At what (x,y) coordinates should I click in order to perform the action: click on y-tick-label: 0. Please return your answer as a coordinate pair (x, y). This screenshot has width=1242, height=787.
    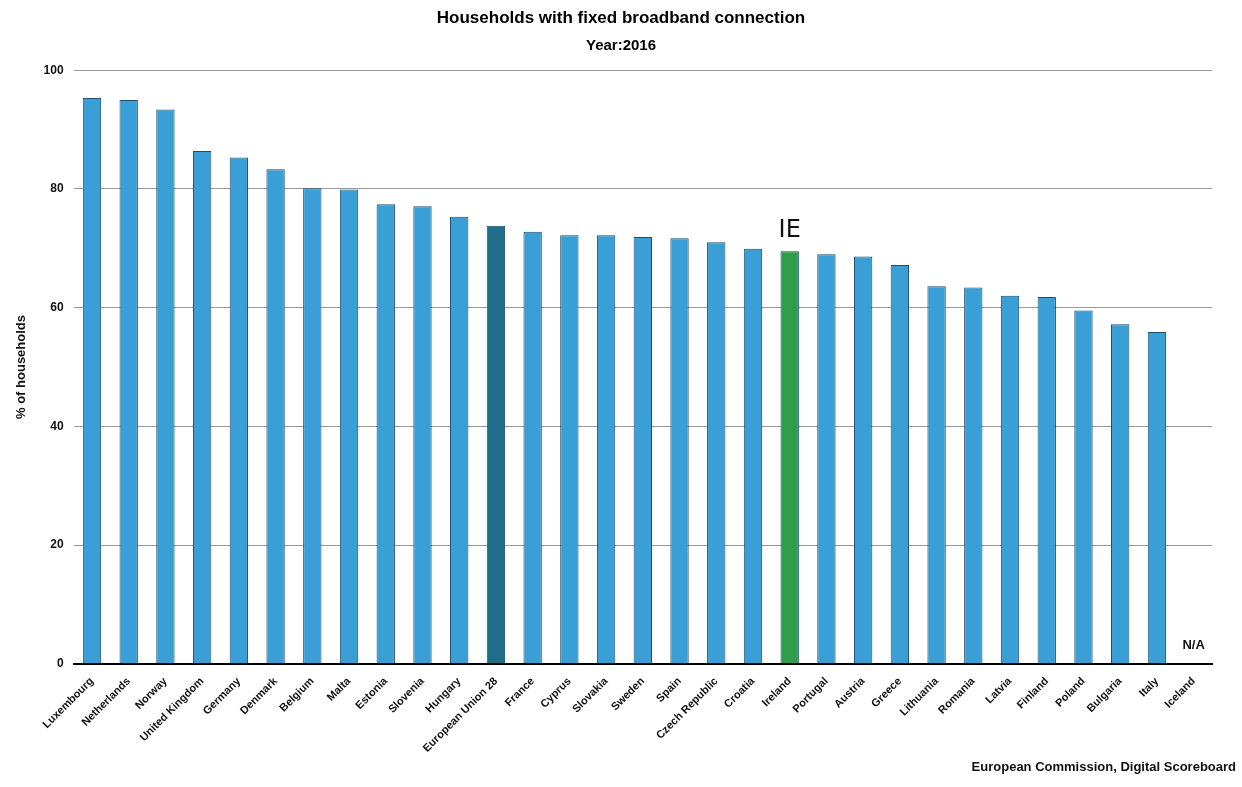
    Looking at the image, I should click on (60, 663).